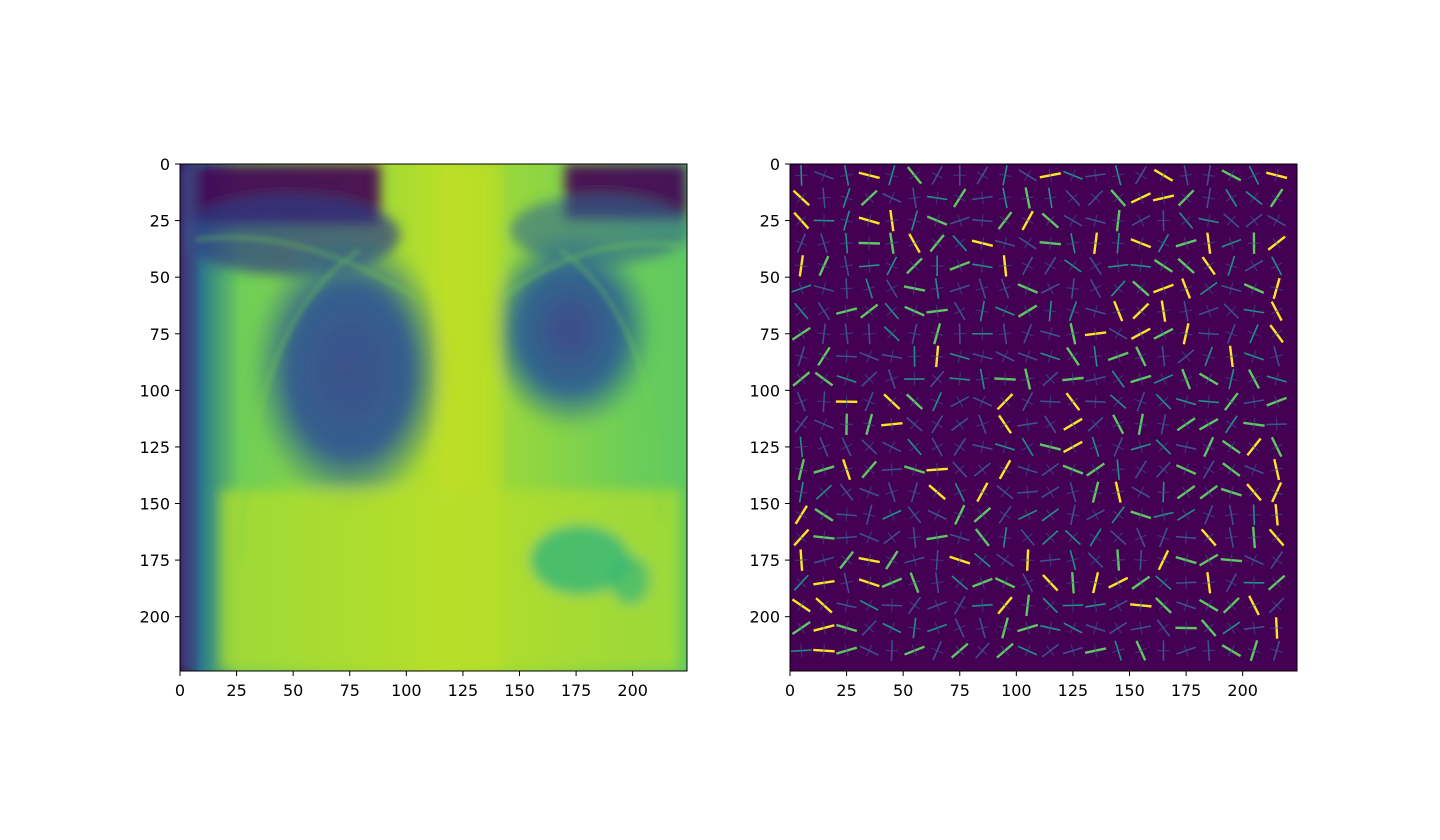 This screenshot has width=1440, height=840. Describe the element at coordinates (519, 690) in the screenshot. I see `xray-x-tick-label: 150` at that location.